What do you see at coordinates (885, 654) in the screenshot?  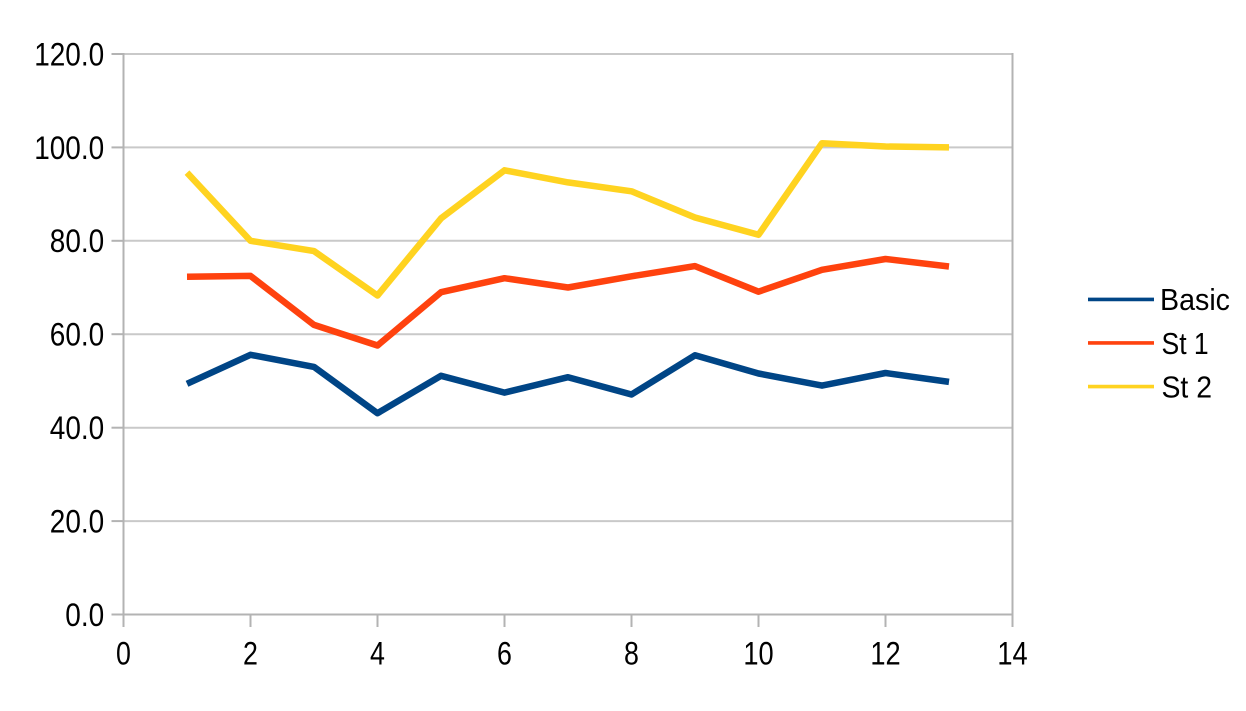 I see `svg-text: 12` at bounding box center [885, 654].